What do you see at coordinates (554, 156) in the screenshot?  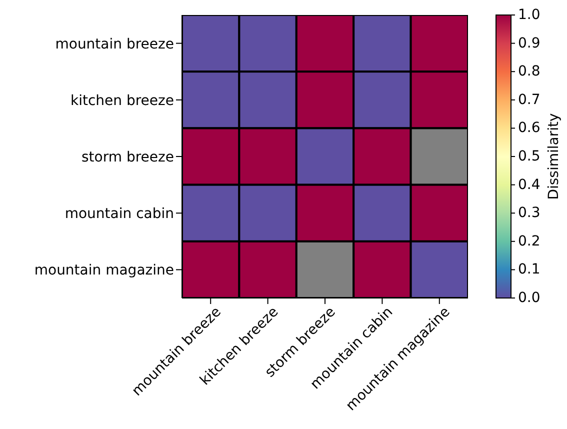 I see `color-bar-title: Dissimilarity` at bounding box center [554, 156].